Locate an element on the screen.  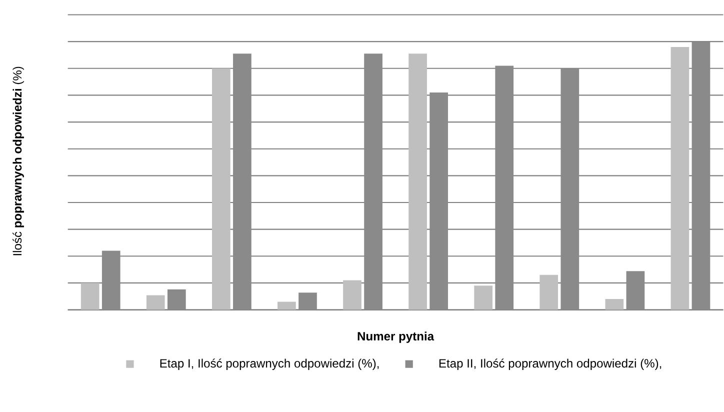
y-axis-title: Ilość poprawnych odpowiedzi (%) is located at coordinates (18, 161).